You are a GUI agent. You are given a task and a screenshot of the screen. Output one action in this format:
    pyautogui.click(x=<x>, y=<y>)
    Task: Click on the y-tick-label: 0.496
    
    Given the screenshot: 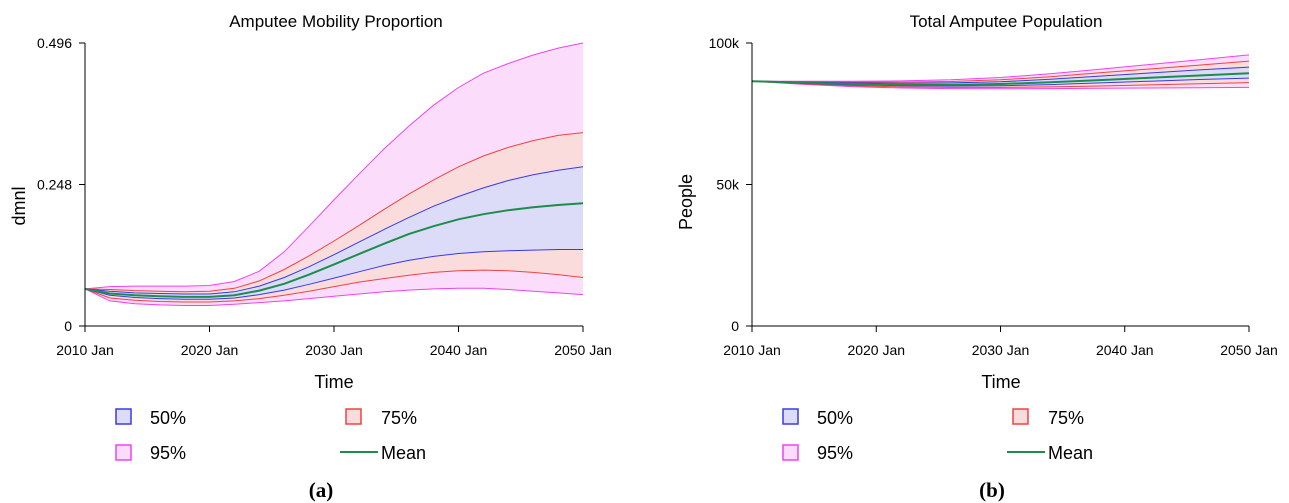 What is the action you would take?
    pyautogui.click(x=54, y=43)
    